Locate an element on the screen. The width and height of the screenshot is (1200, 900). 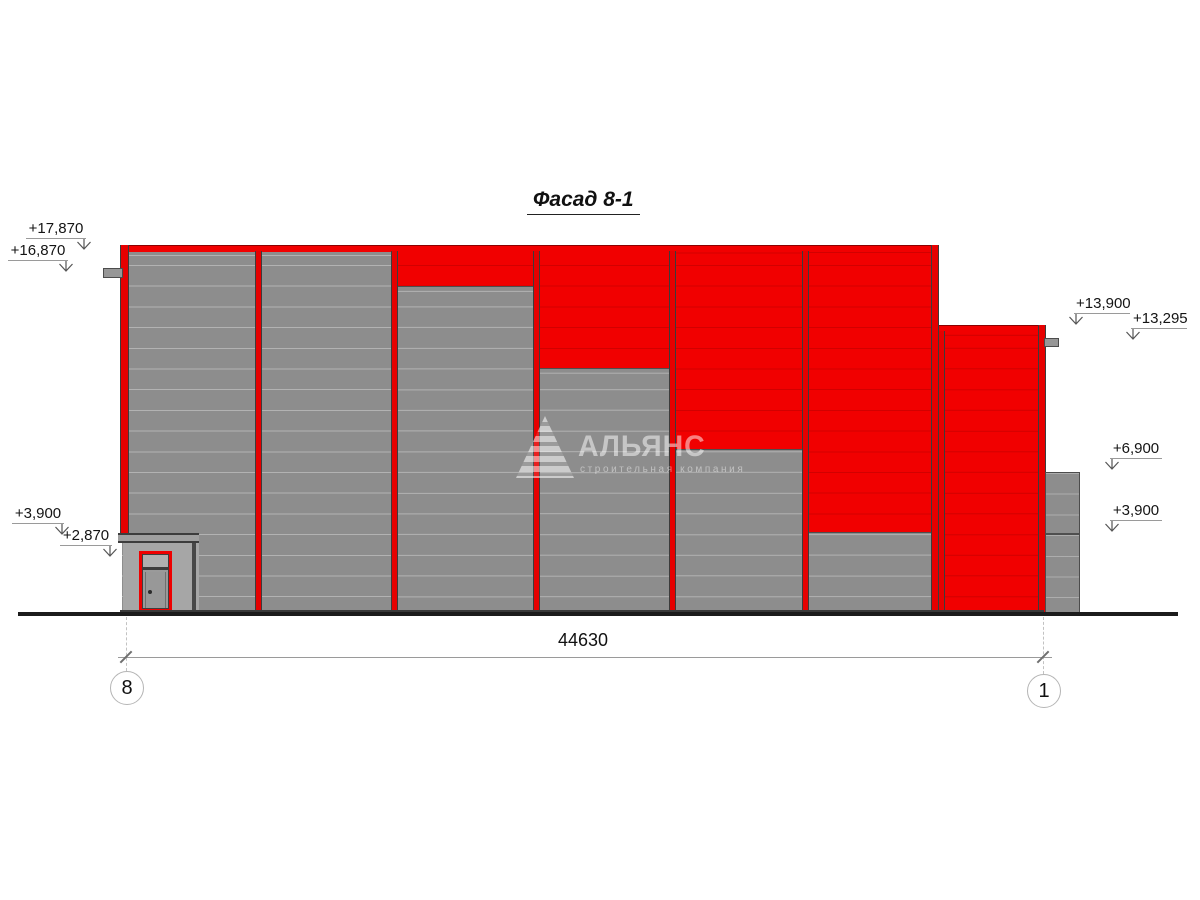
ground-line is located at coordinates (598, 614).